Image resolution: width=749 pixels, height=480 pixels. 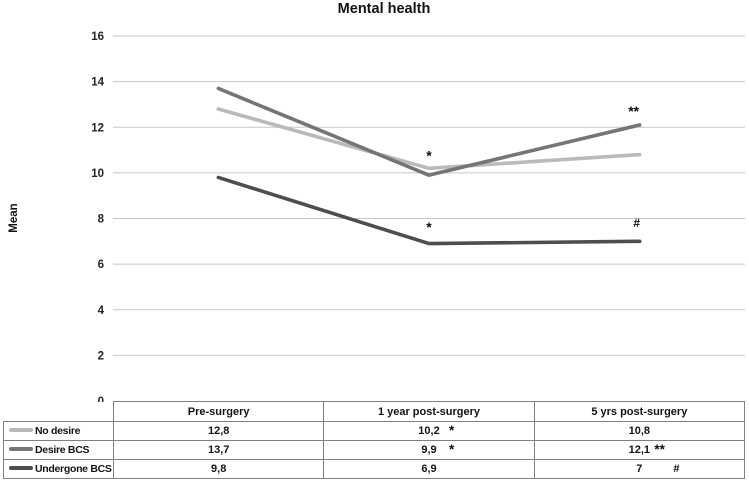 What do you see at coordinates (633, 111) in the screenshot?
I see `significance-marker: **` at bounding box center [633, 111].